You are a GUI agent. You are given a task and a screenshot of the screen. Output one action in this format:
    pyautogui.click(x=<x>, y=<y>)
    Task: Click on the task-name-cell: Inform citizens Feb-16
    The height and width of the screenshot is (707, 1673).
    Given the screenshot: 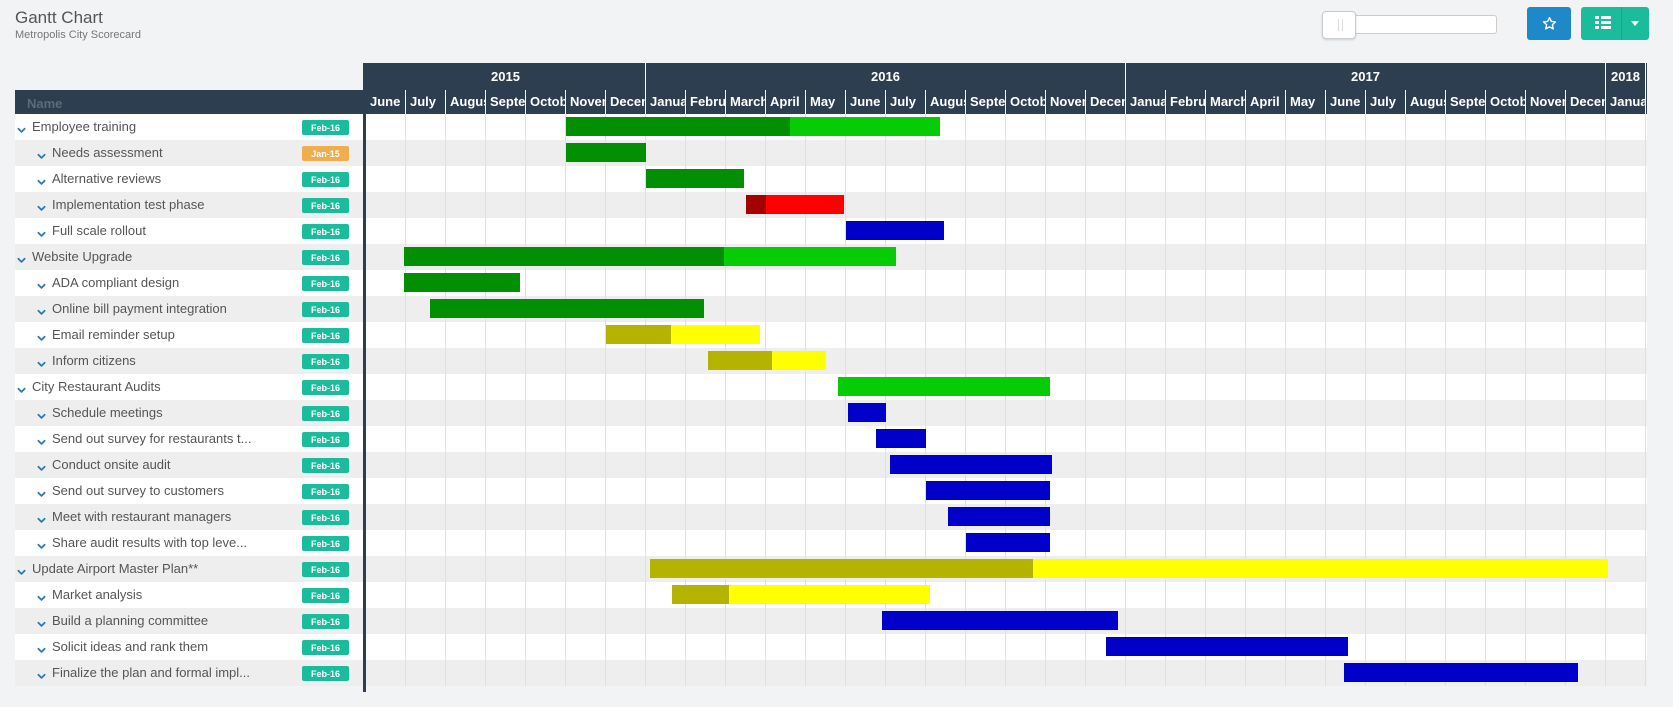 What is the action you would take?
    pyautogui.click(x=189, y=361)
    